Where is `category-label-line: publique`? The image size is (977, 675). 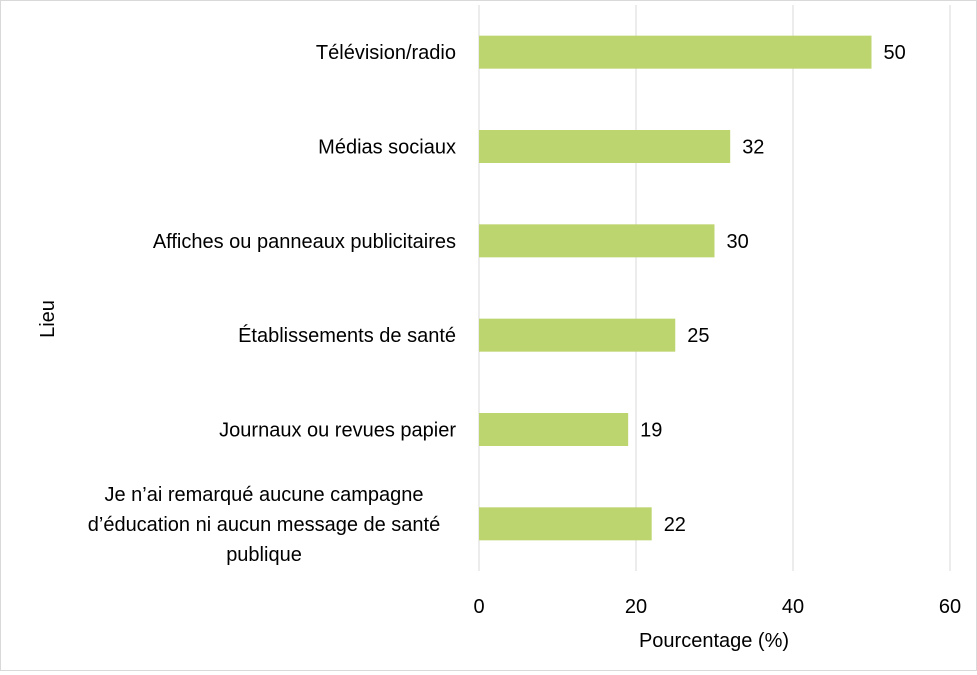 category-label-line: publique is located at coordinates (264, 555).